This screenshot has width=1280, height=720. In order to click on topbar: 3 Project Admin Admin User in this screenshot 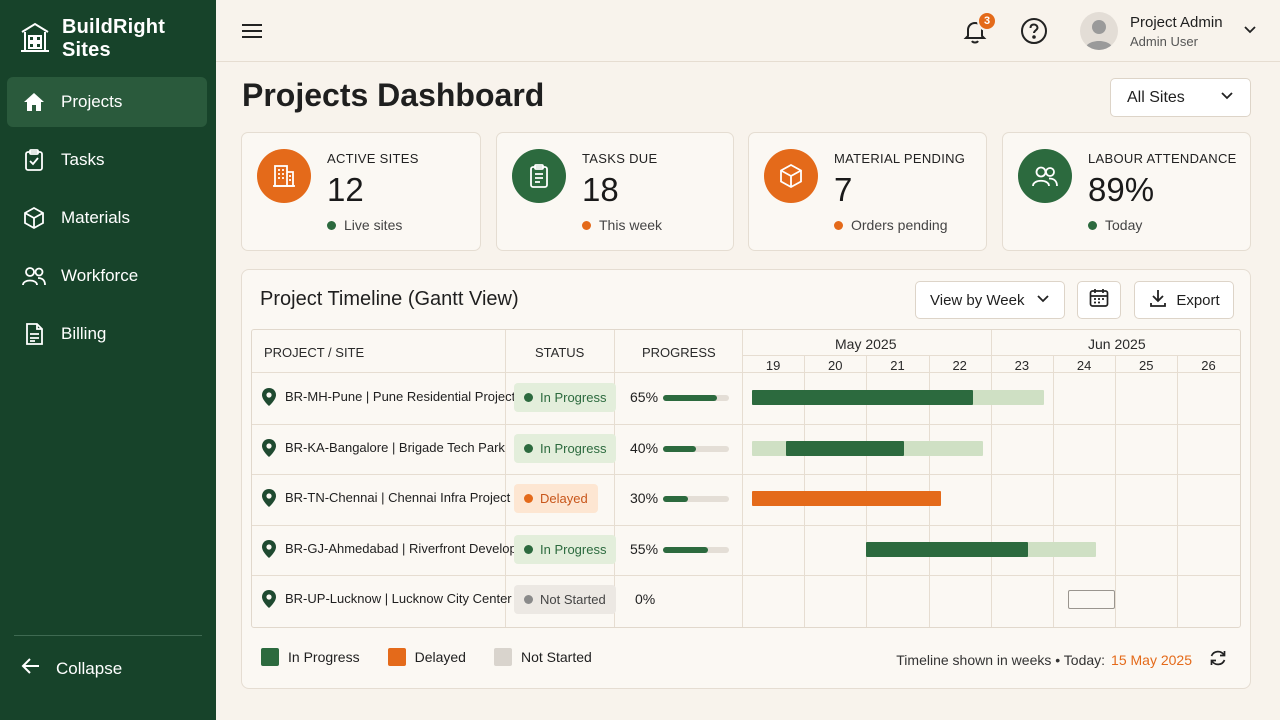, I will do `click(748, 31)`.